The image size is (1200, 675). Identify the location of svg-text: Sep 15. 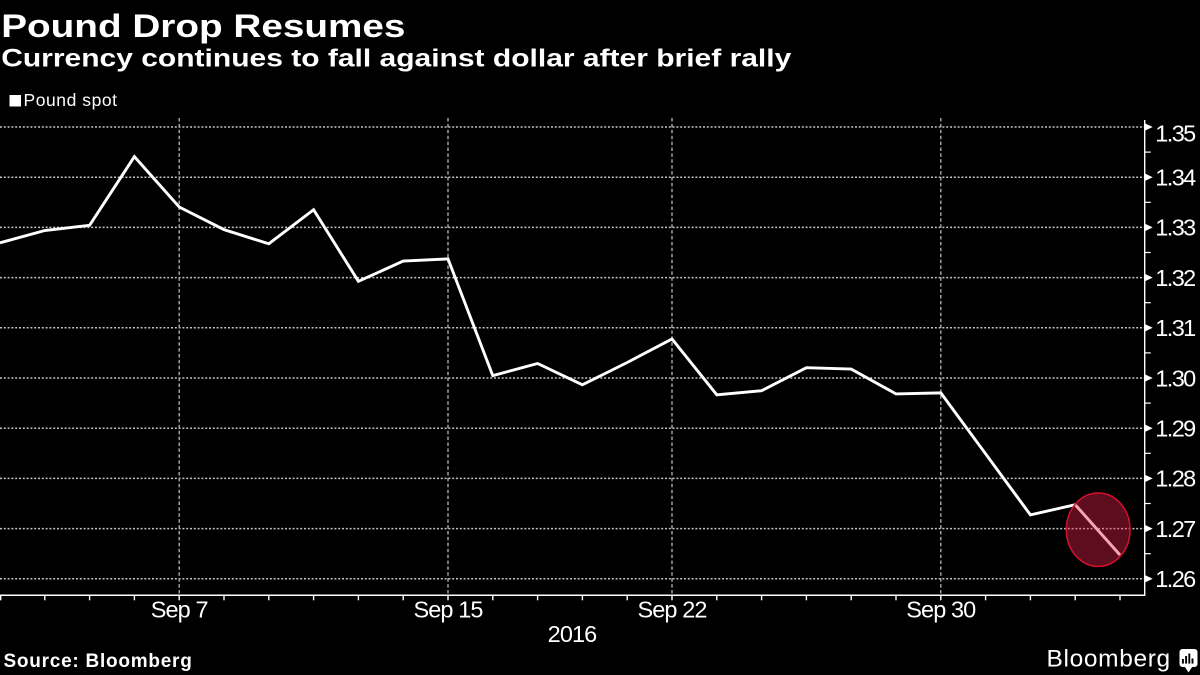
(448, 610).